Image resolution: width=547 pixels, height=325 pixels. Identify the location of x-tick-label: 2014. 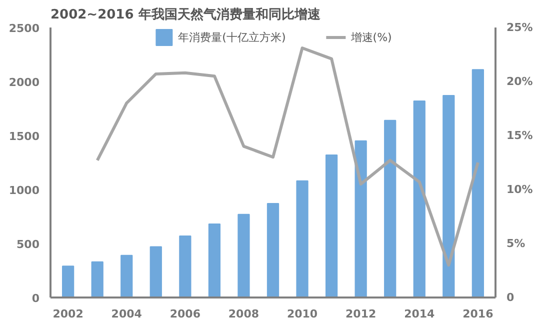
(420, 314).